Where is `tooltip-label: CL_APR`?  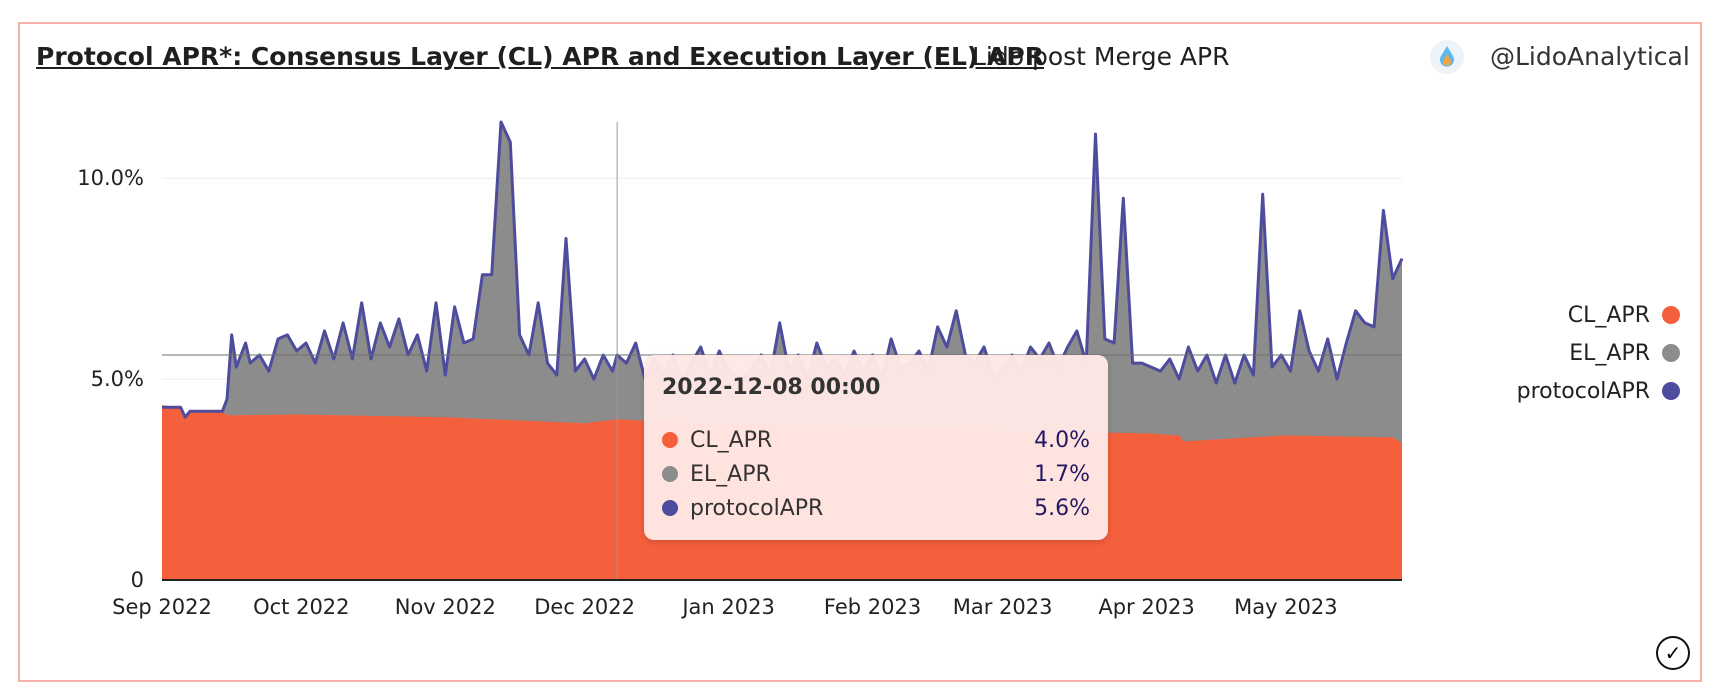
tooltip-label: CL_APR is located at coordinates (731, 440).